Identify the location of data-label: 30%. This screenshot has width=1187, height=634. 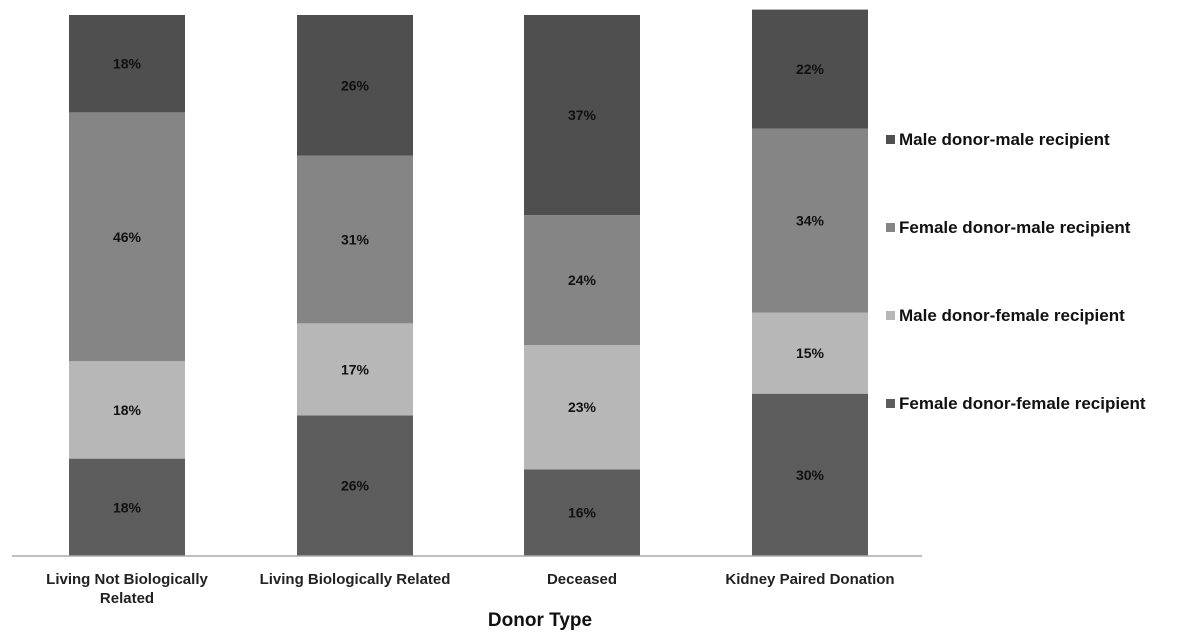
(810, 475).